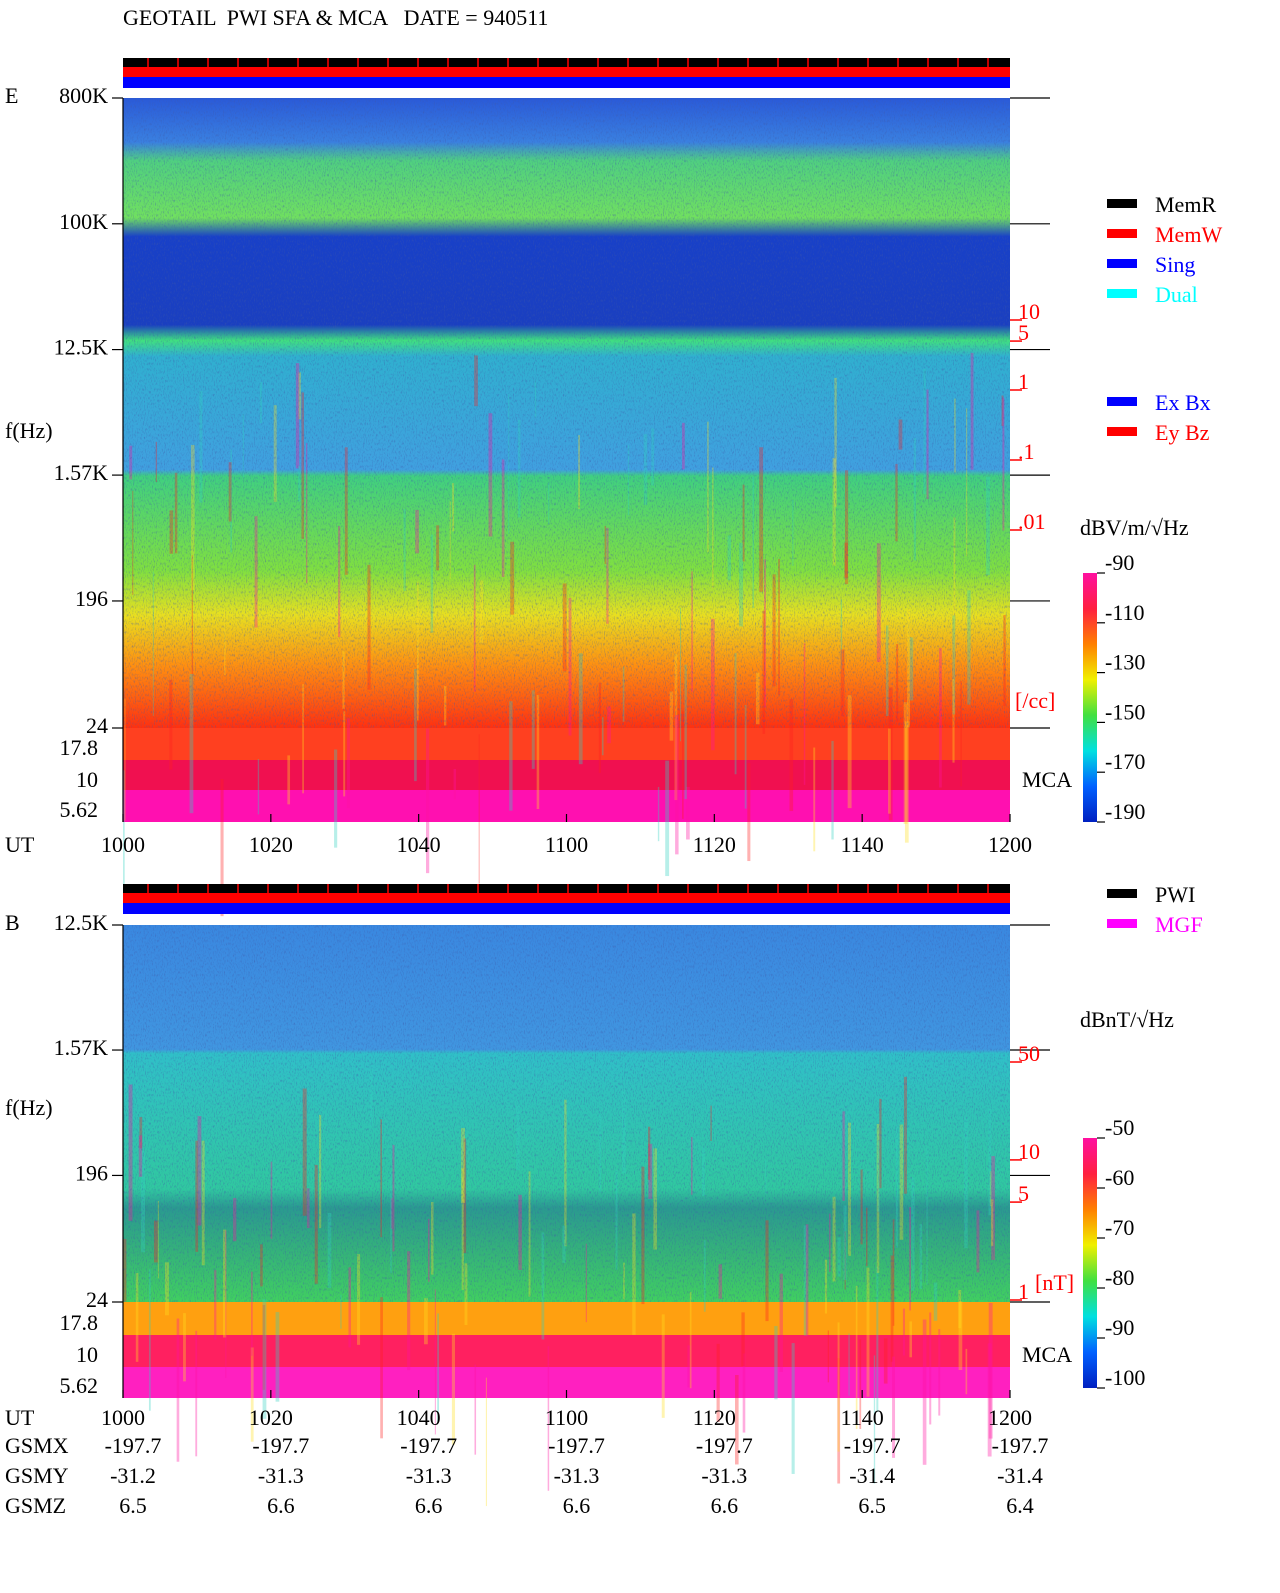  What do you see at coordinates (1090, 697) in the screenshot?
I see `colorbar` at bounding box center [1090, 697].